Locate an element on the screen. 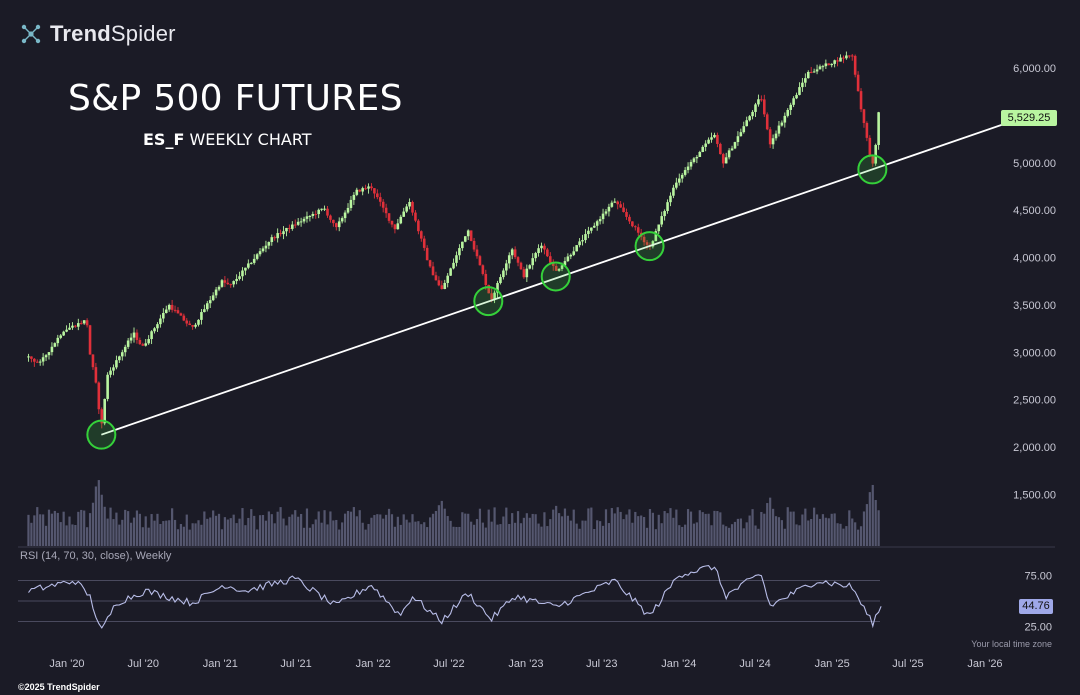  y-axis-tick-label: 2,500.00 is located at coordinates (1034, 401).